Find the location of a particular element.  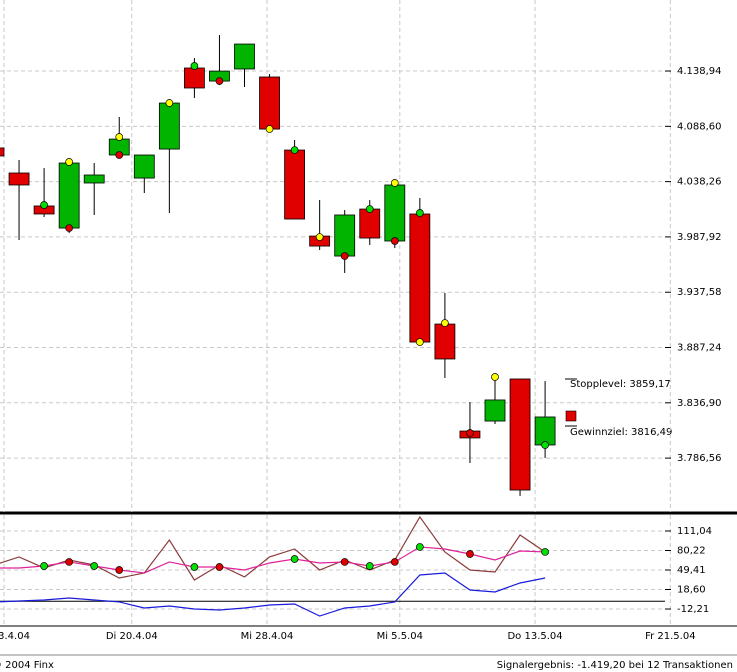

y-tick-label: 111,04 is located at coordinates (694, 531).